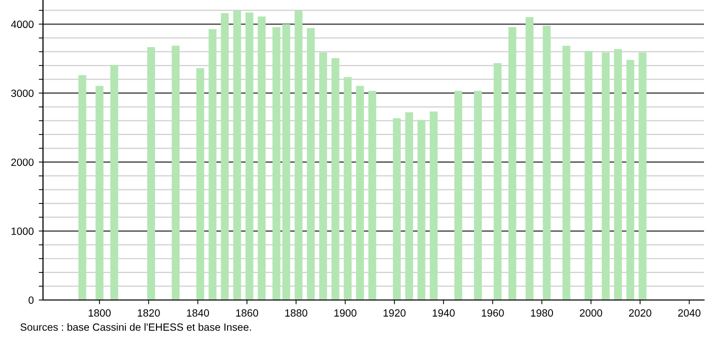 The height and width of the screenshot is (340, 710). Describe the element at coordinates (493, 313) in the screenshot. I see `x-tick-label: 1960` at that location.